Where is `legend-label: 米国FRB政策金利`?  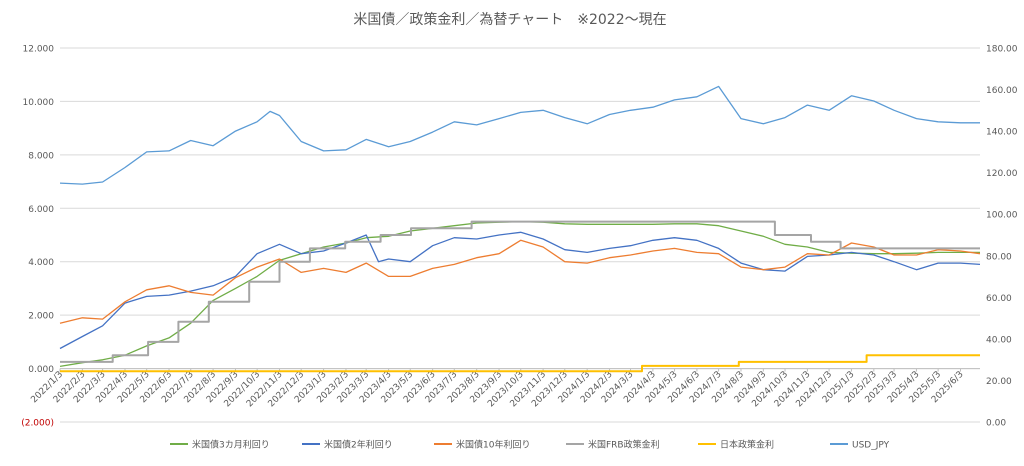 legend-label: 米国FRB政策金利 is located at coordinates (624, 445).